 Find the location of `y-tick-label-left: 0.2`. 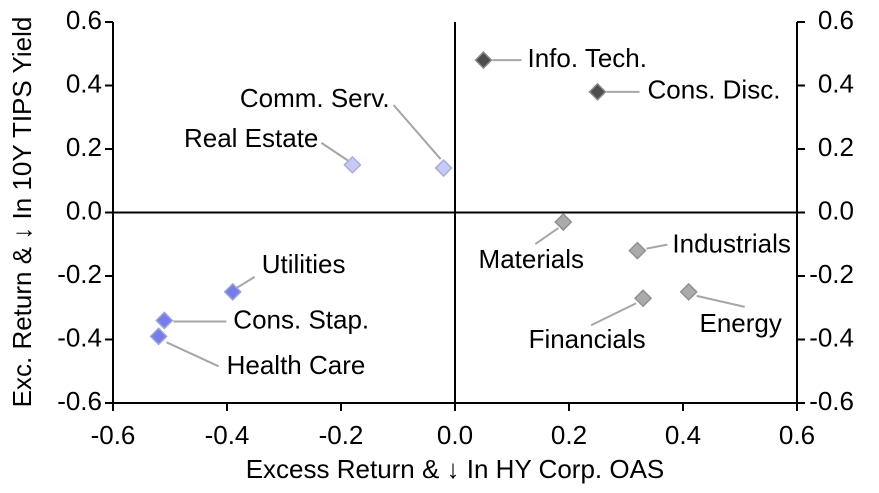

y-tick-label-left: 0.2 is located at coordinates (84, 147).